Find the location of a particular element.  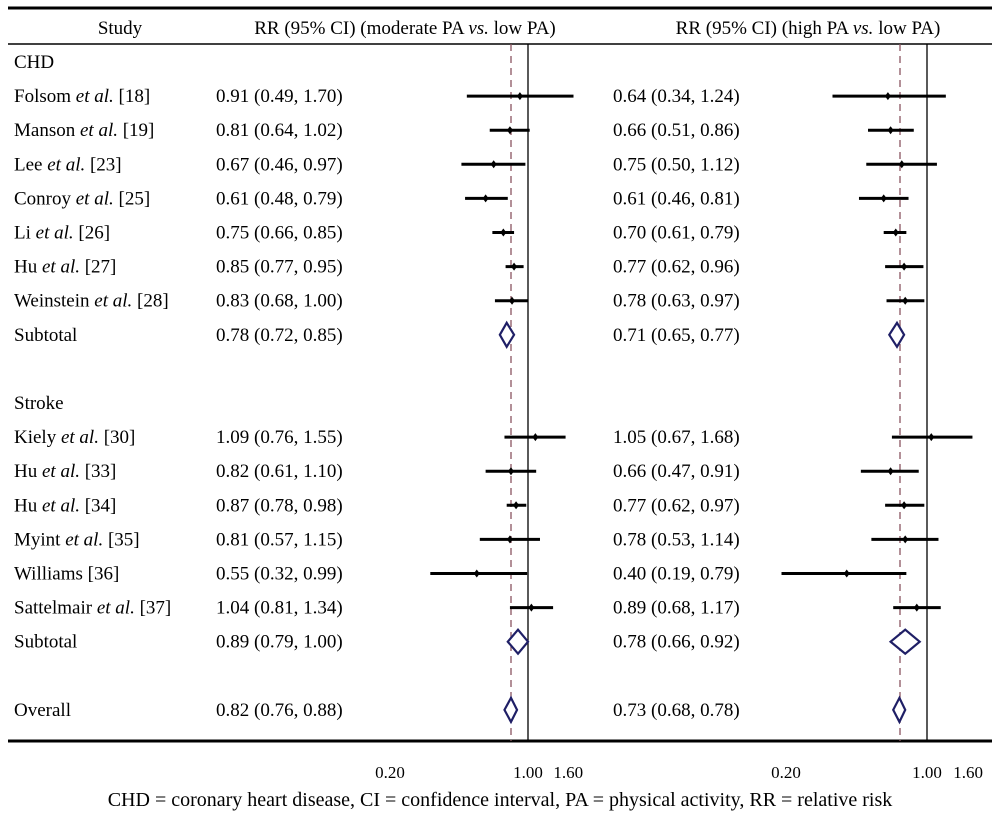

group-chd: CHD is located at coordinates (34, 62).